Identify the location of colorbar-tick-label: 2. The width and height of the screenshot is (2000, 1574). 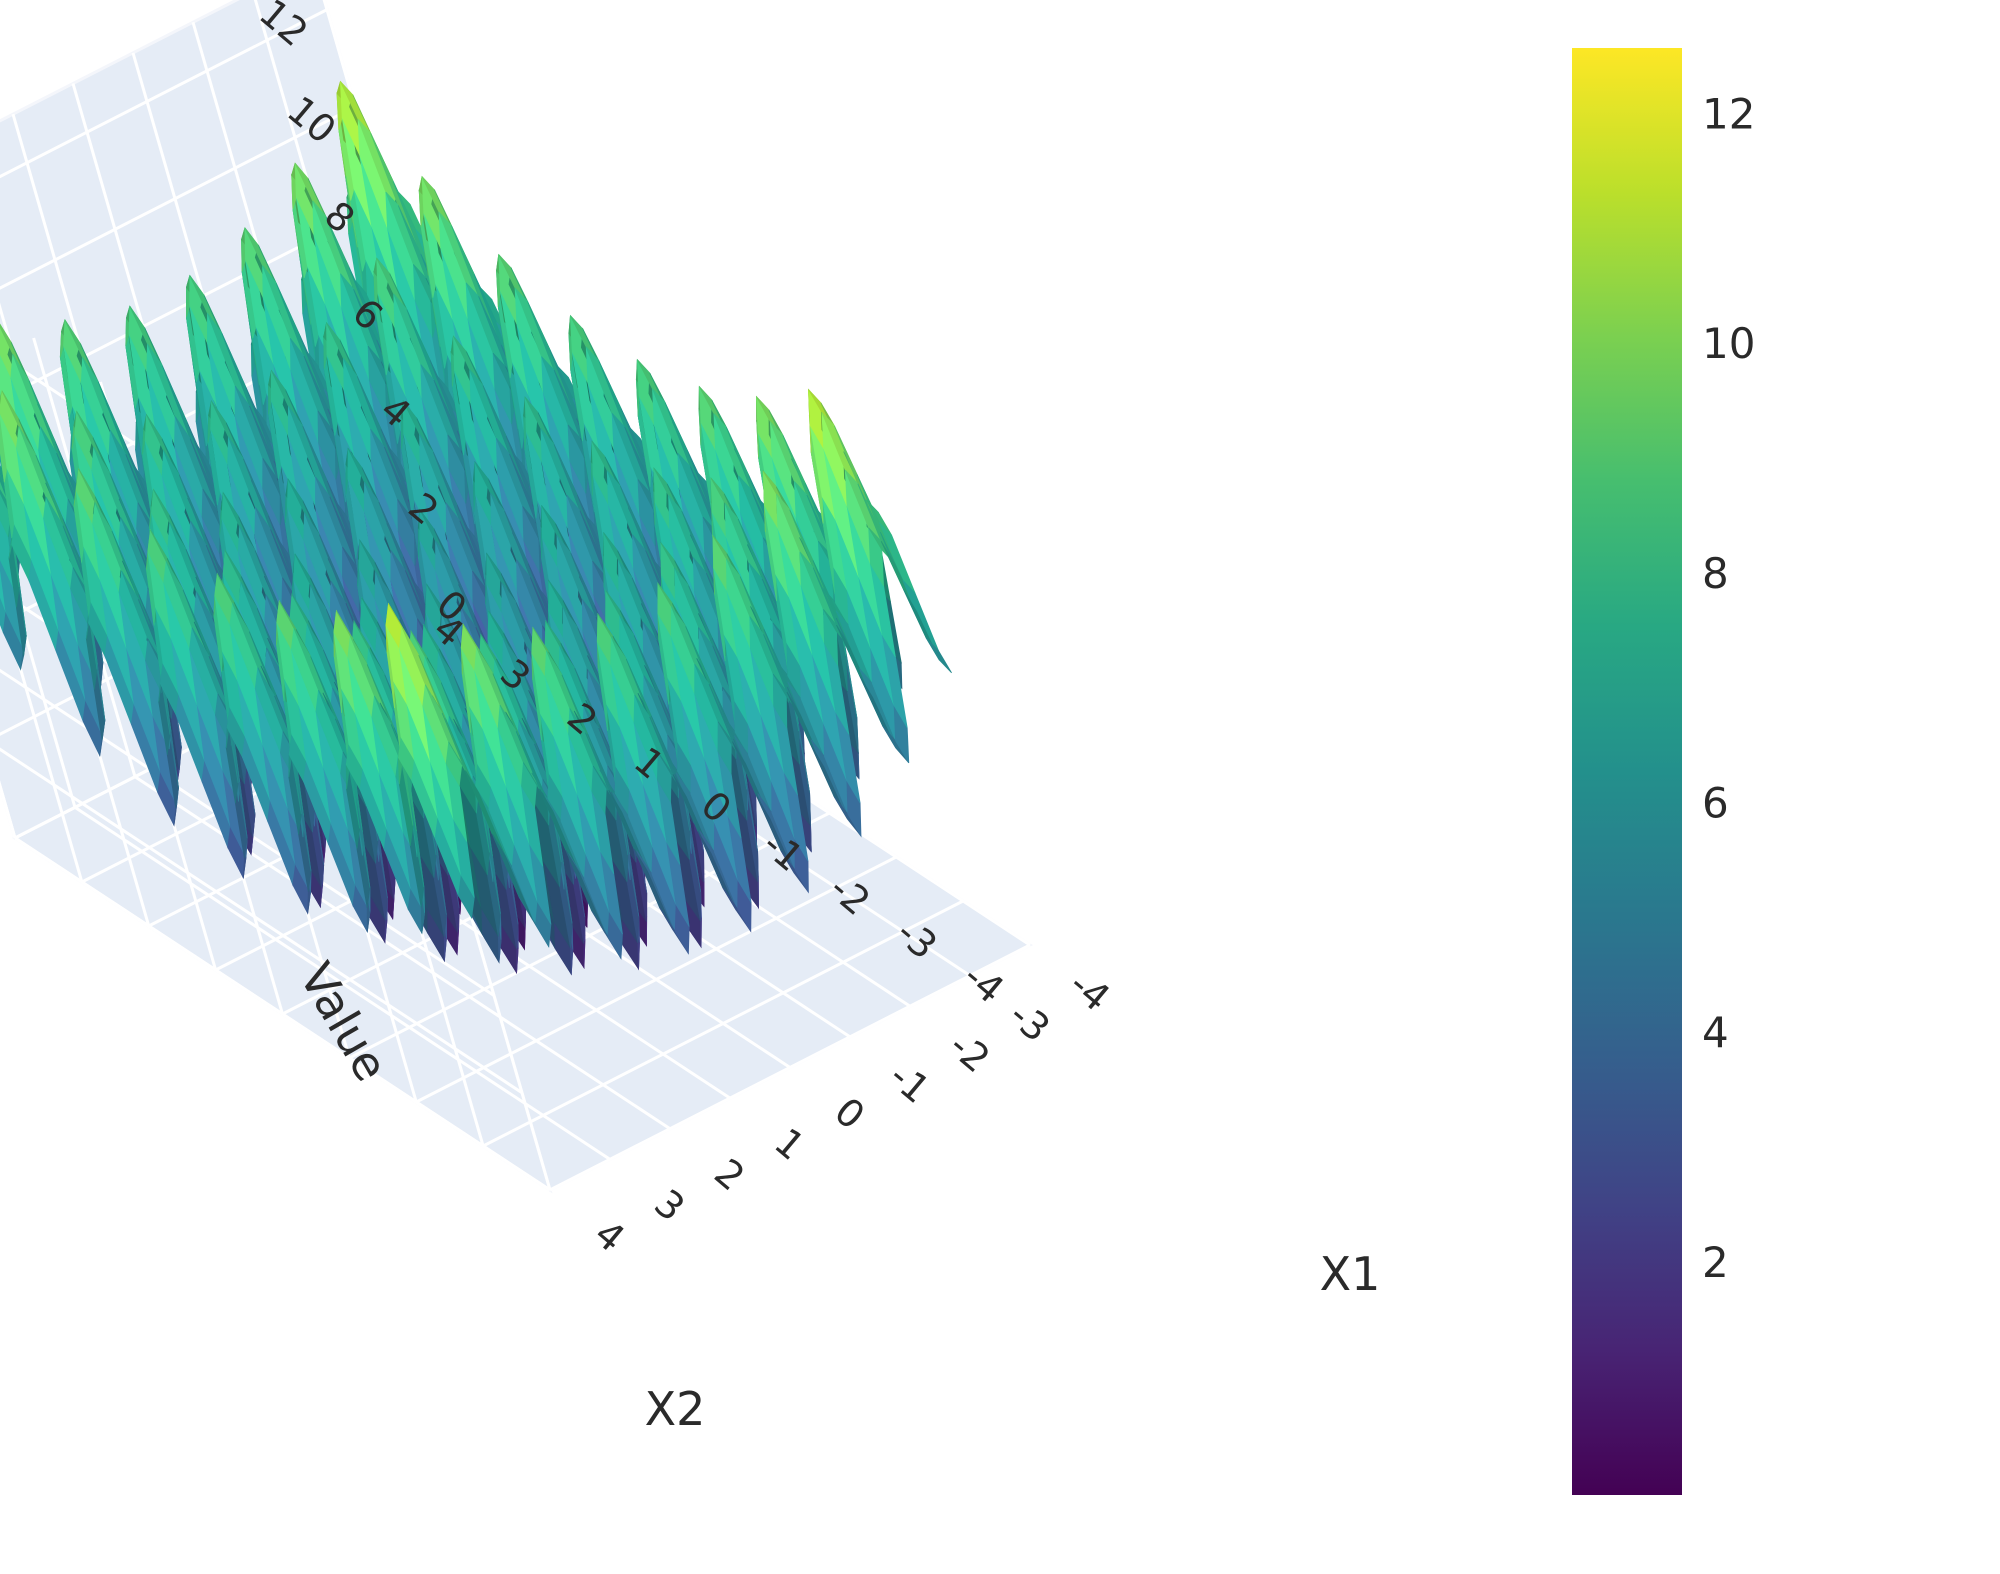
(1715, 1262).